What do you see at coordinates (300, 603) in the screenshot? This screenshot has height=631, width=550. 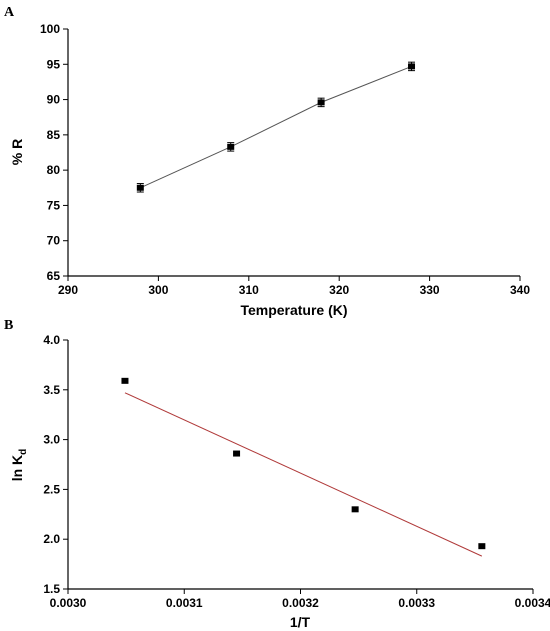 I see `x-tick-label: 0.0032` at bounding box center [300, 603].